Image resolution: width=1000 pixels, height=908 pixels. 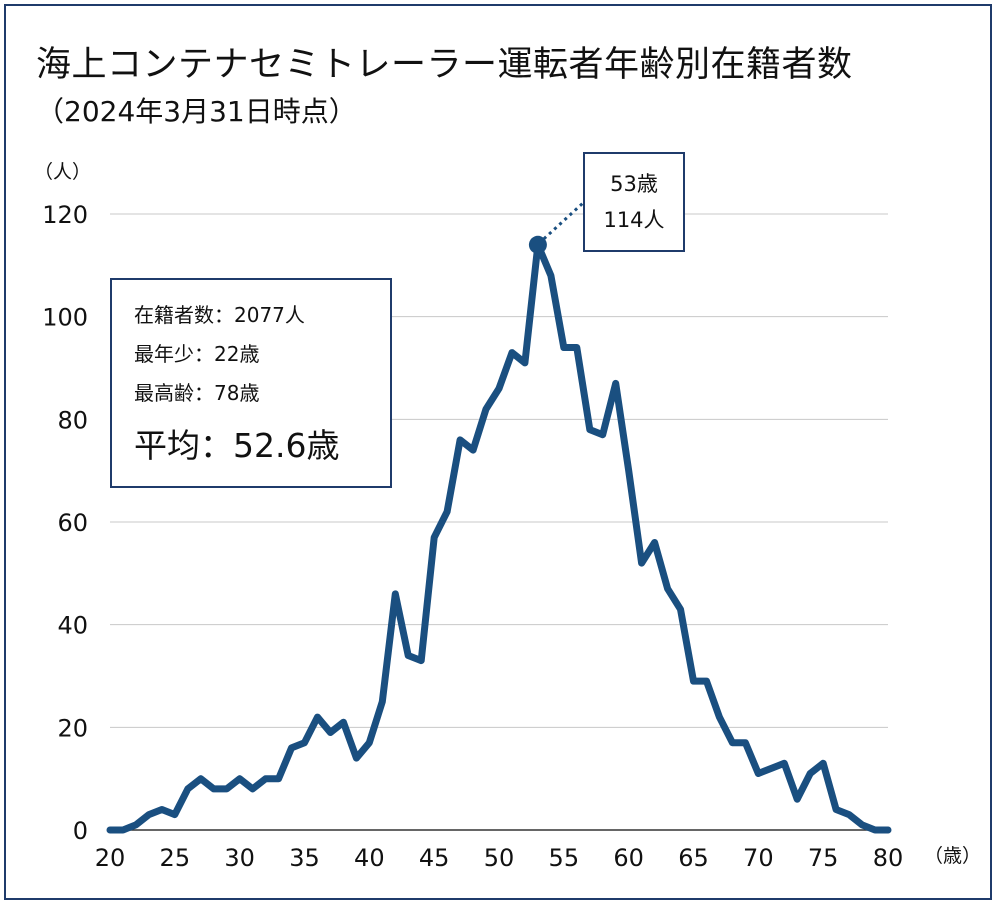 I want to click on x-tick-label: 80, so click(x=888, y=858).